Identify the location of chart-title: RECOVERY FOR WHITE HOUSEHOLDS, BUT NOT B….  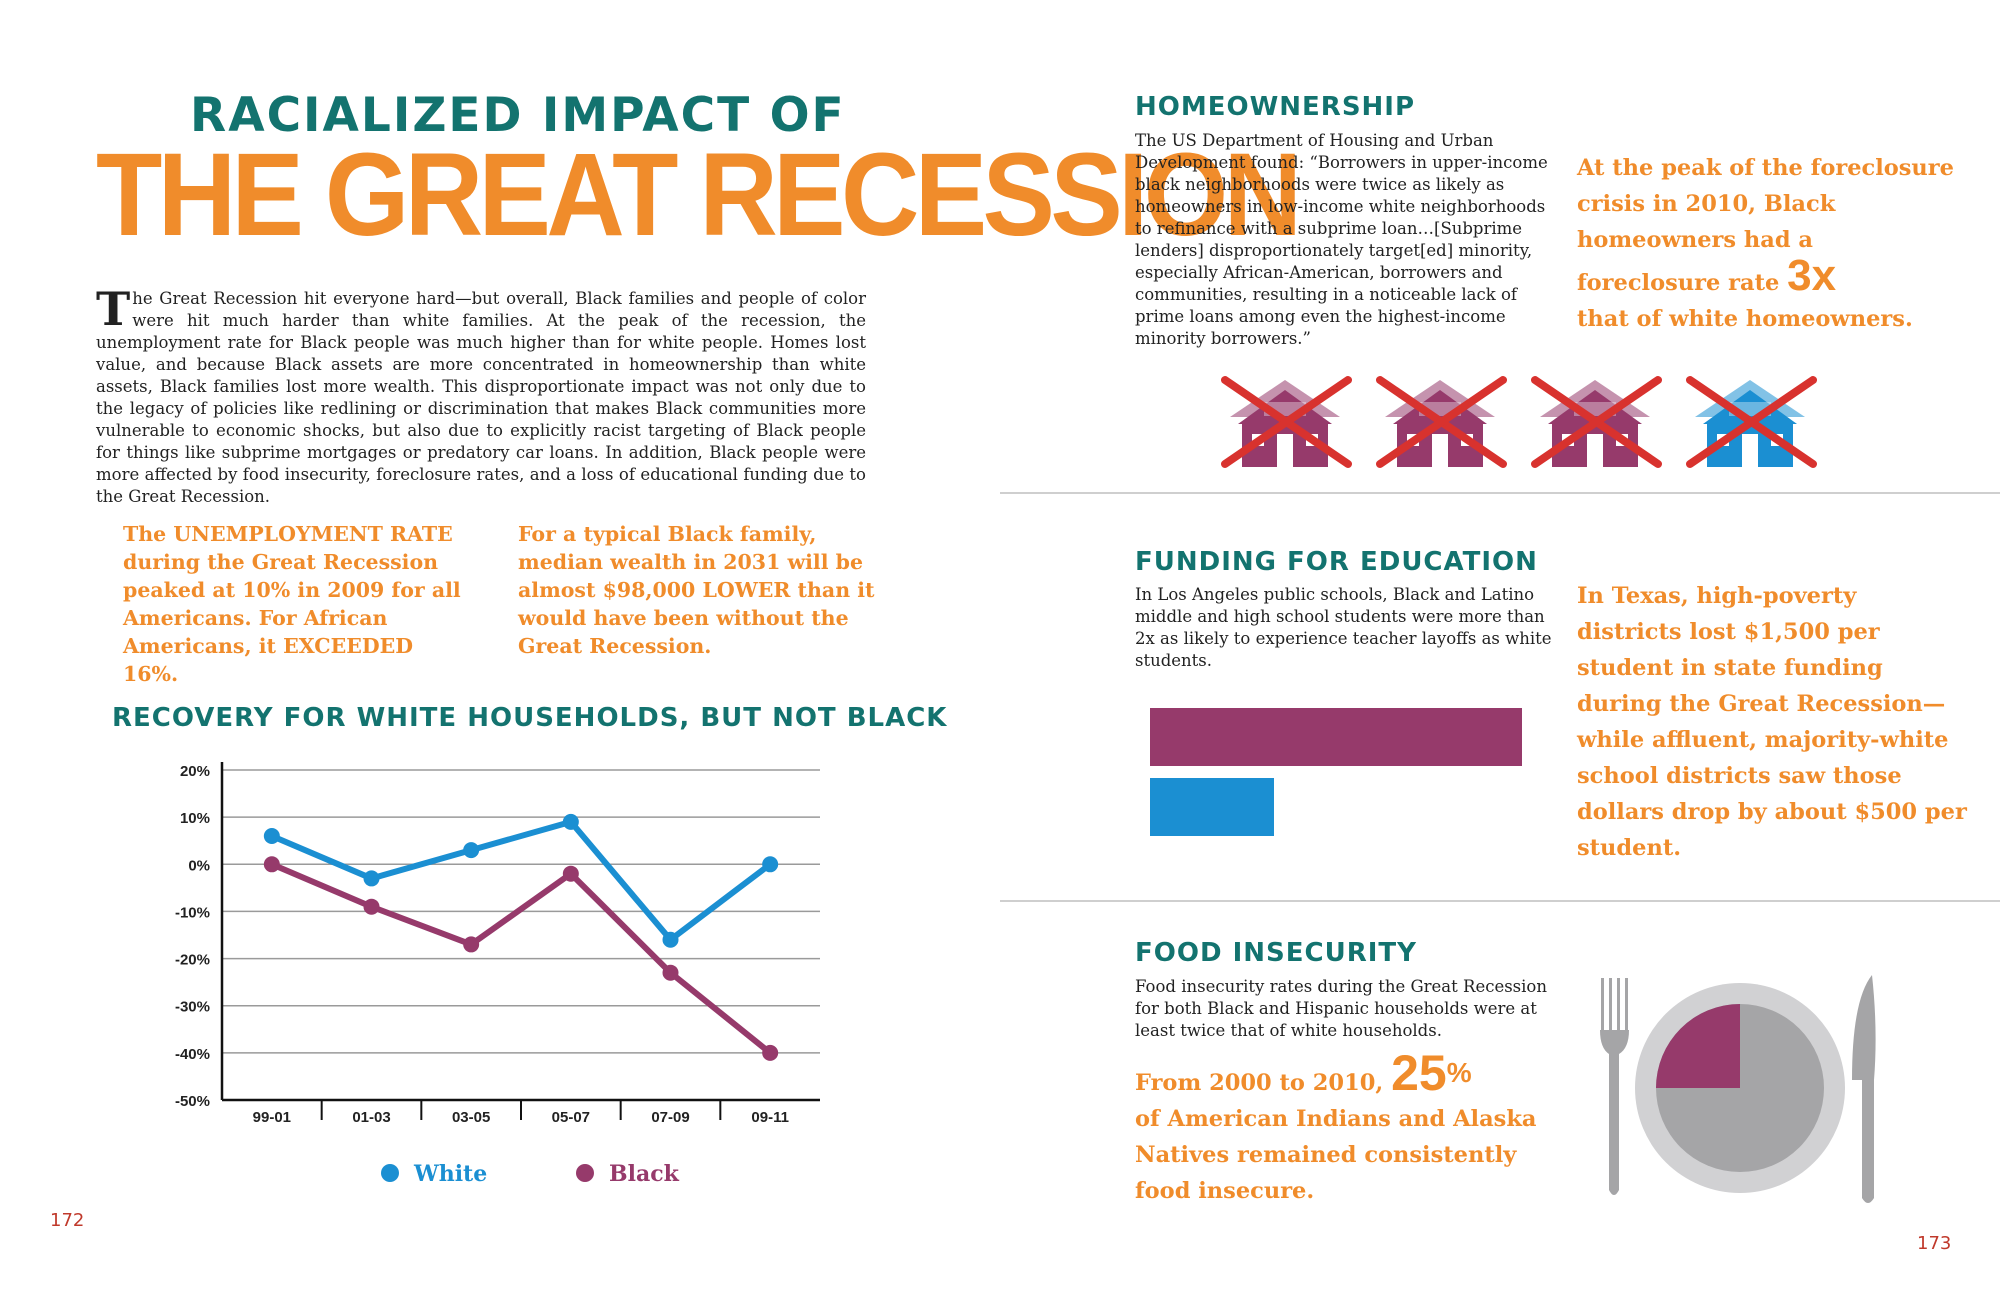
(530, 718).